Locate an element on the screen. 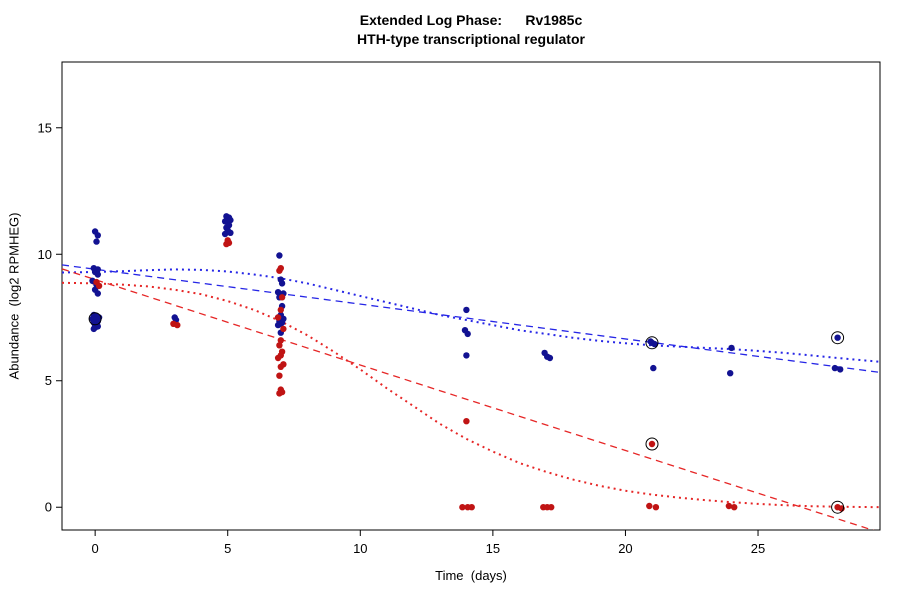 This screenshot has height=600, width=900. x-tick-label: 25 is located at coordinates (758, 548).